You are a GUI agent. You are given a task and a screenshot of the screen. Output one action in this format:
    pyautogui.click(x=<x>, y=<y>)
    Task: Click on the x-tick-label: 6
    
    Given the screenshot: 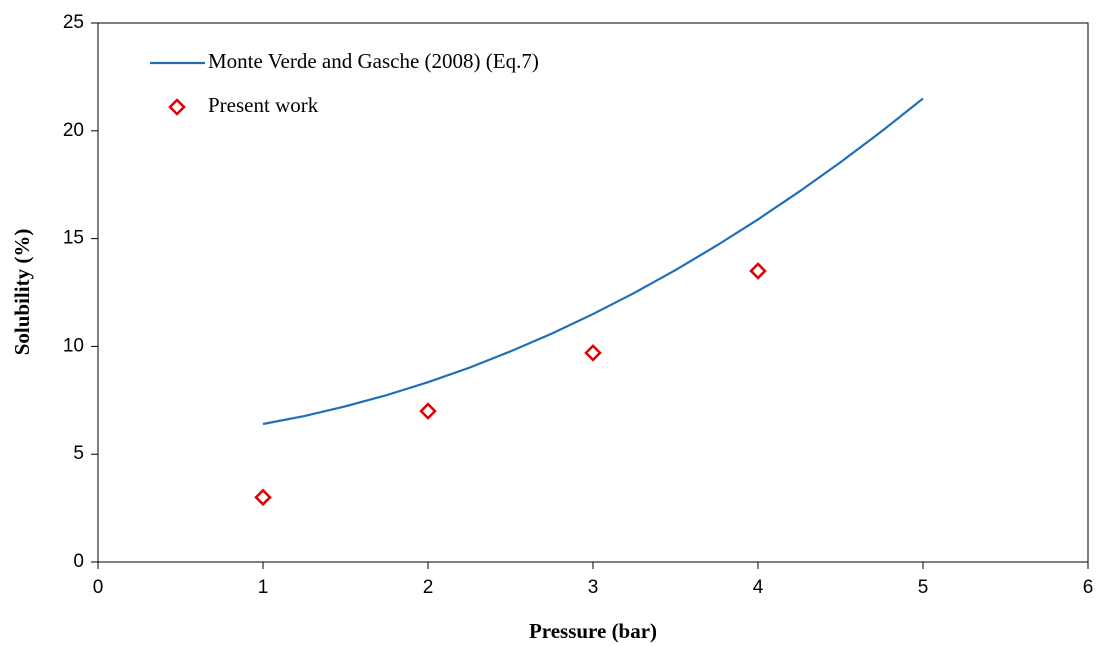 What is the action you would take?
    pyautogui.click(x=1088, y=587)
    